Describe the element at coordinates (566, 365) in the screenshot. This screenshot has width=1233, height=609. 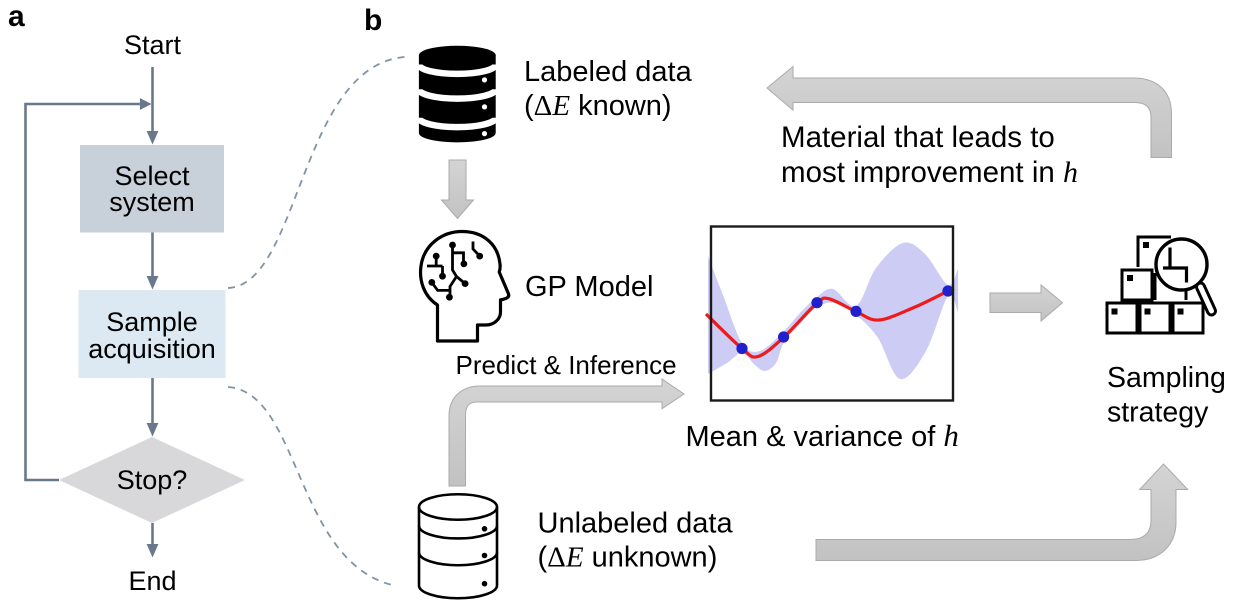
I see `svg-text: Predict & Inference` at that location.